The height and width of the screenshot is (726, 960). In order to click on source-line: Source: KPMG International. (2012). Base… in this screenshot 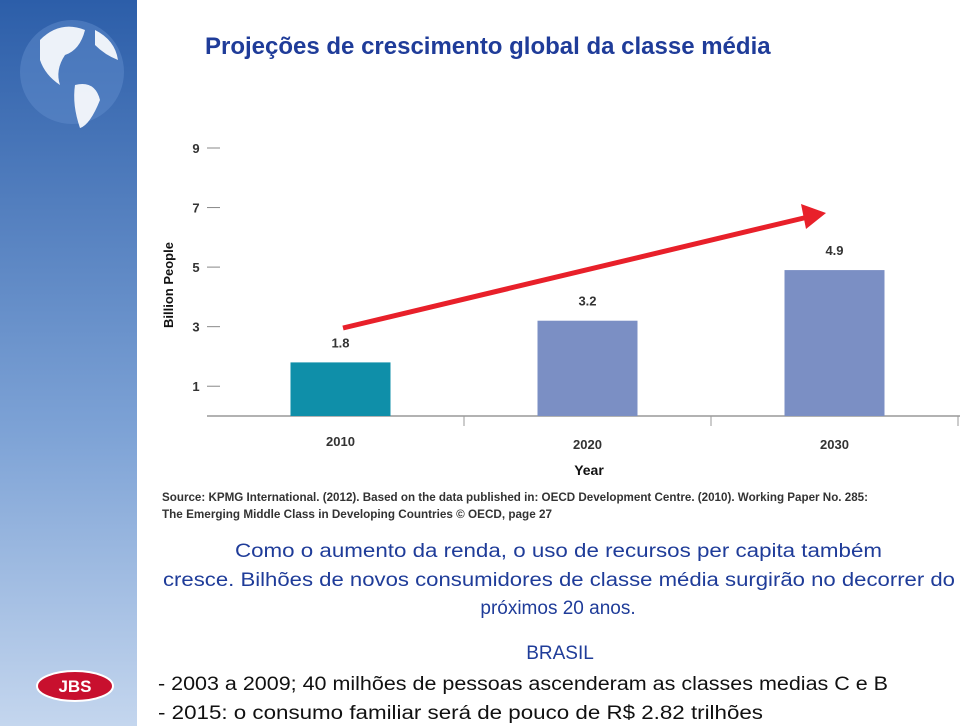, I will do `click(515, 498)`.